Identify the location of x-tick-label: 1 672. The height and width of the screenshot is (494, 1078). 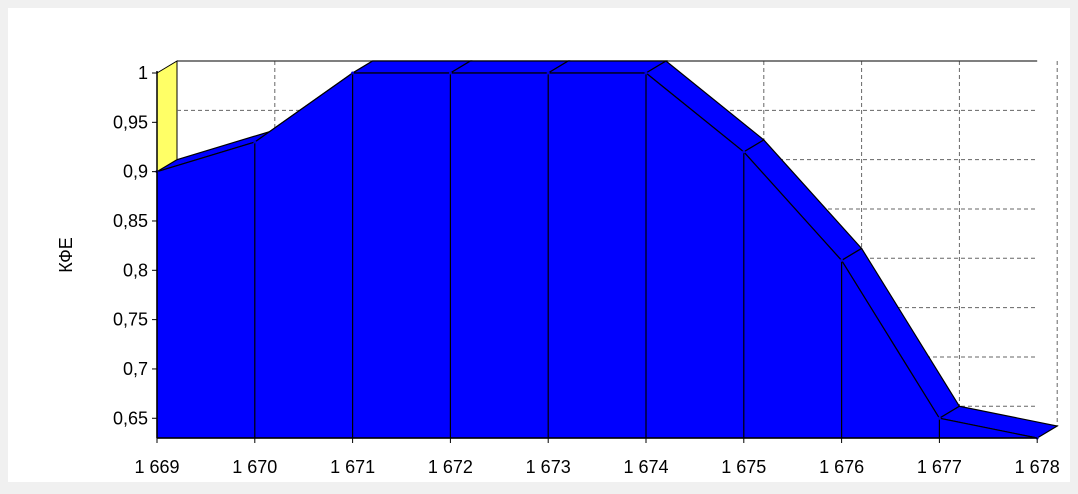
(450, 467).